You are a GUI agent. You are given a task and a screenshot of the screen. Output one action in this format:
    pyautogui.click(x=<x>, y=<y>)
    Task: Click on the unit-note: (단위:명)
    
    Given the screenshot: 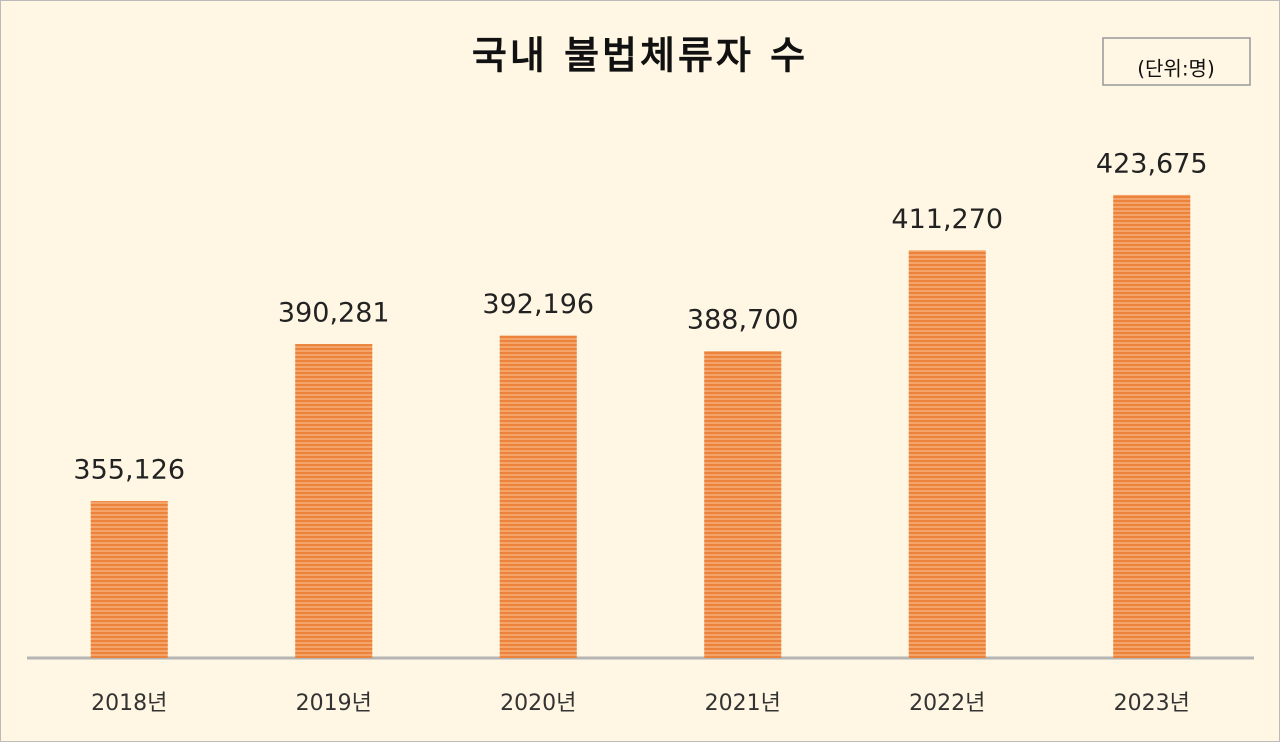 What is the action you would take?
    pyautogui.click(x=1176, y=69)
    